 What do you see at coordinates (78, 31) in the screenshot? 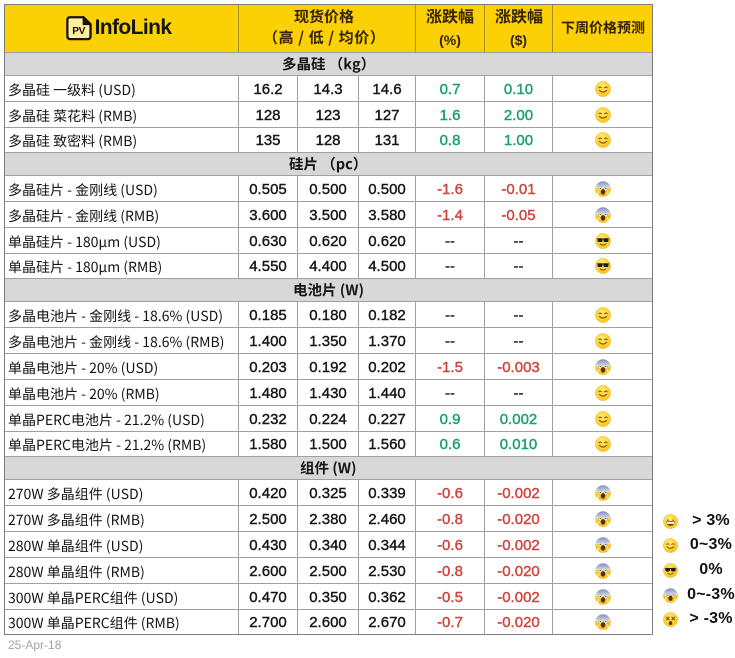
I see `svg-text: PV` at bounding box center [78, 31].